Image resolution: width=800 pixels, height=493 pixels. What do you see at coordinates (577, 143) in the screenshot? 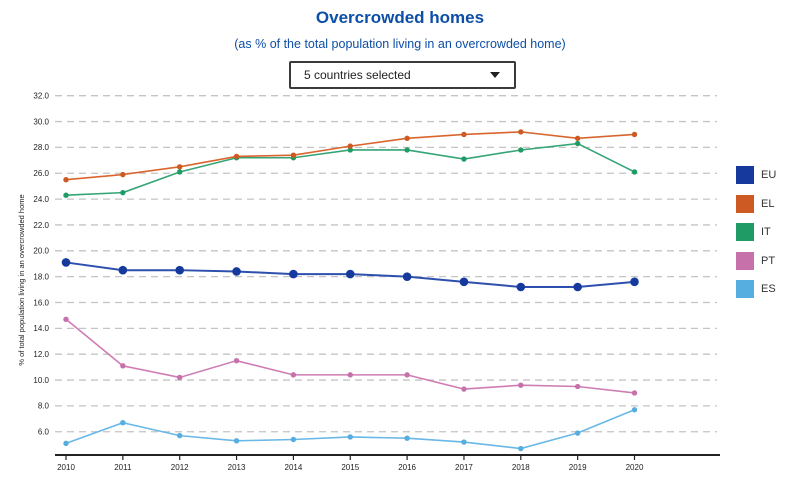
I see `series-point-IT-2019` at bounding box center [577, 143].